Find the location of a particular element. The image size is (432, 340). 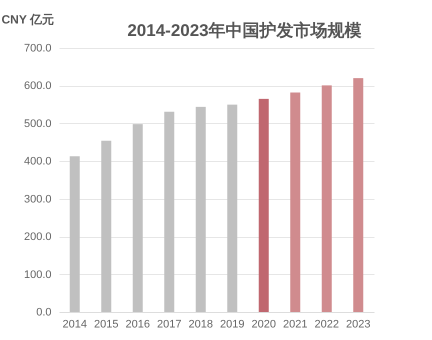

x-tick-label: 2016 is located at coordinates (138, 324).